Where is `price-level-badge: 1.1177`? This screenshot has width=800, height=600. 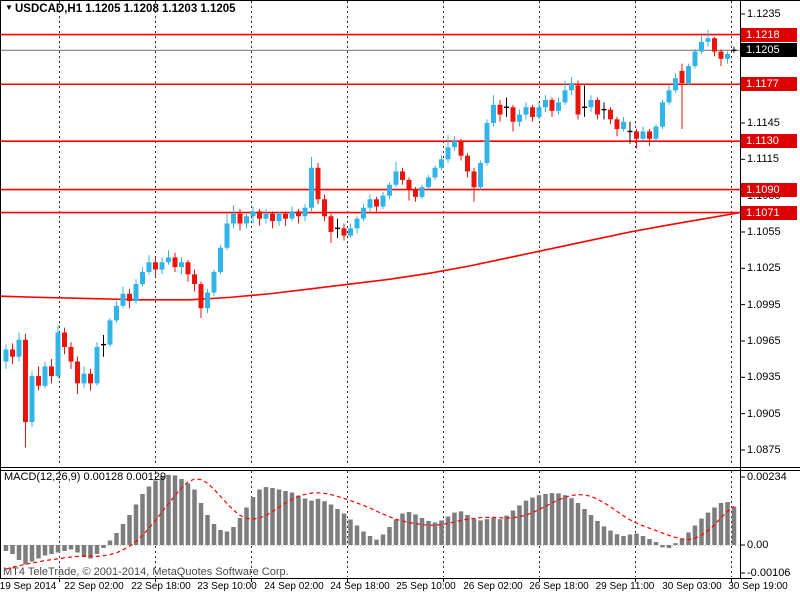 price-level-badge: 1.1177 is located at coordinates (769, 84).